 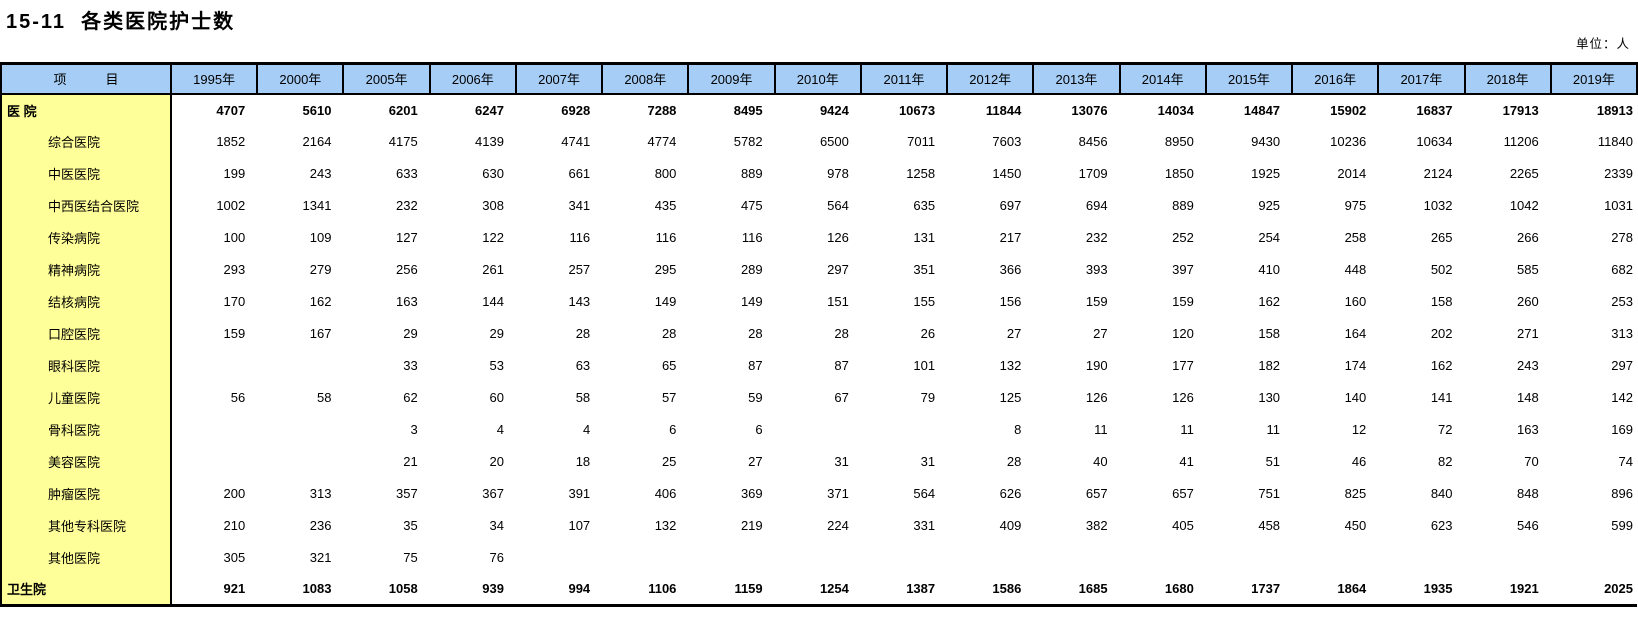 What do you see at coordinates (300, 269) in the screenshot?
I see `value-cell: 279` at bounding box center [300, 269].